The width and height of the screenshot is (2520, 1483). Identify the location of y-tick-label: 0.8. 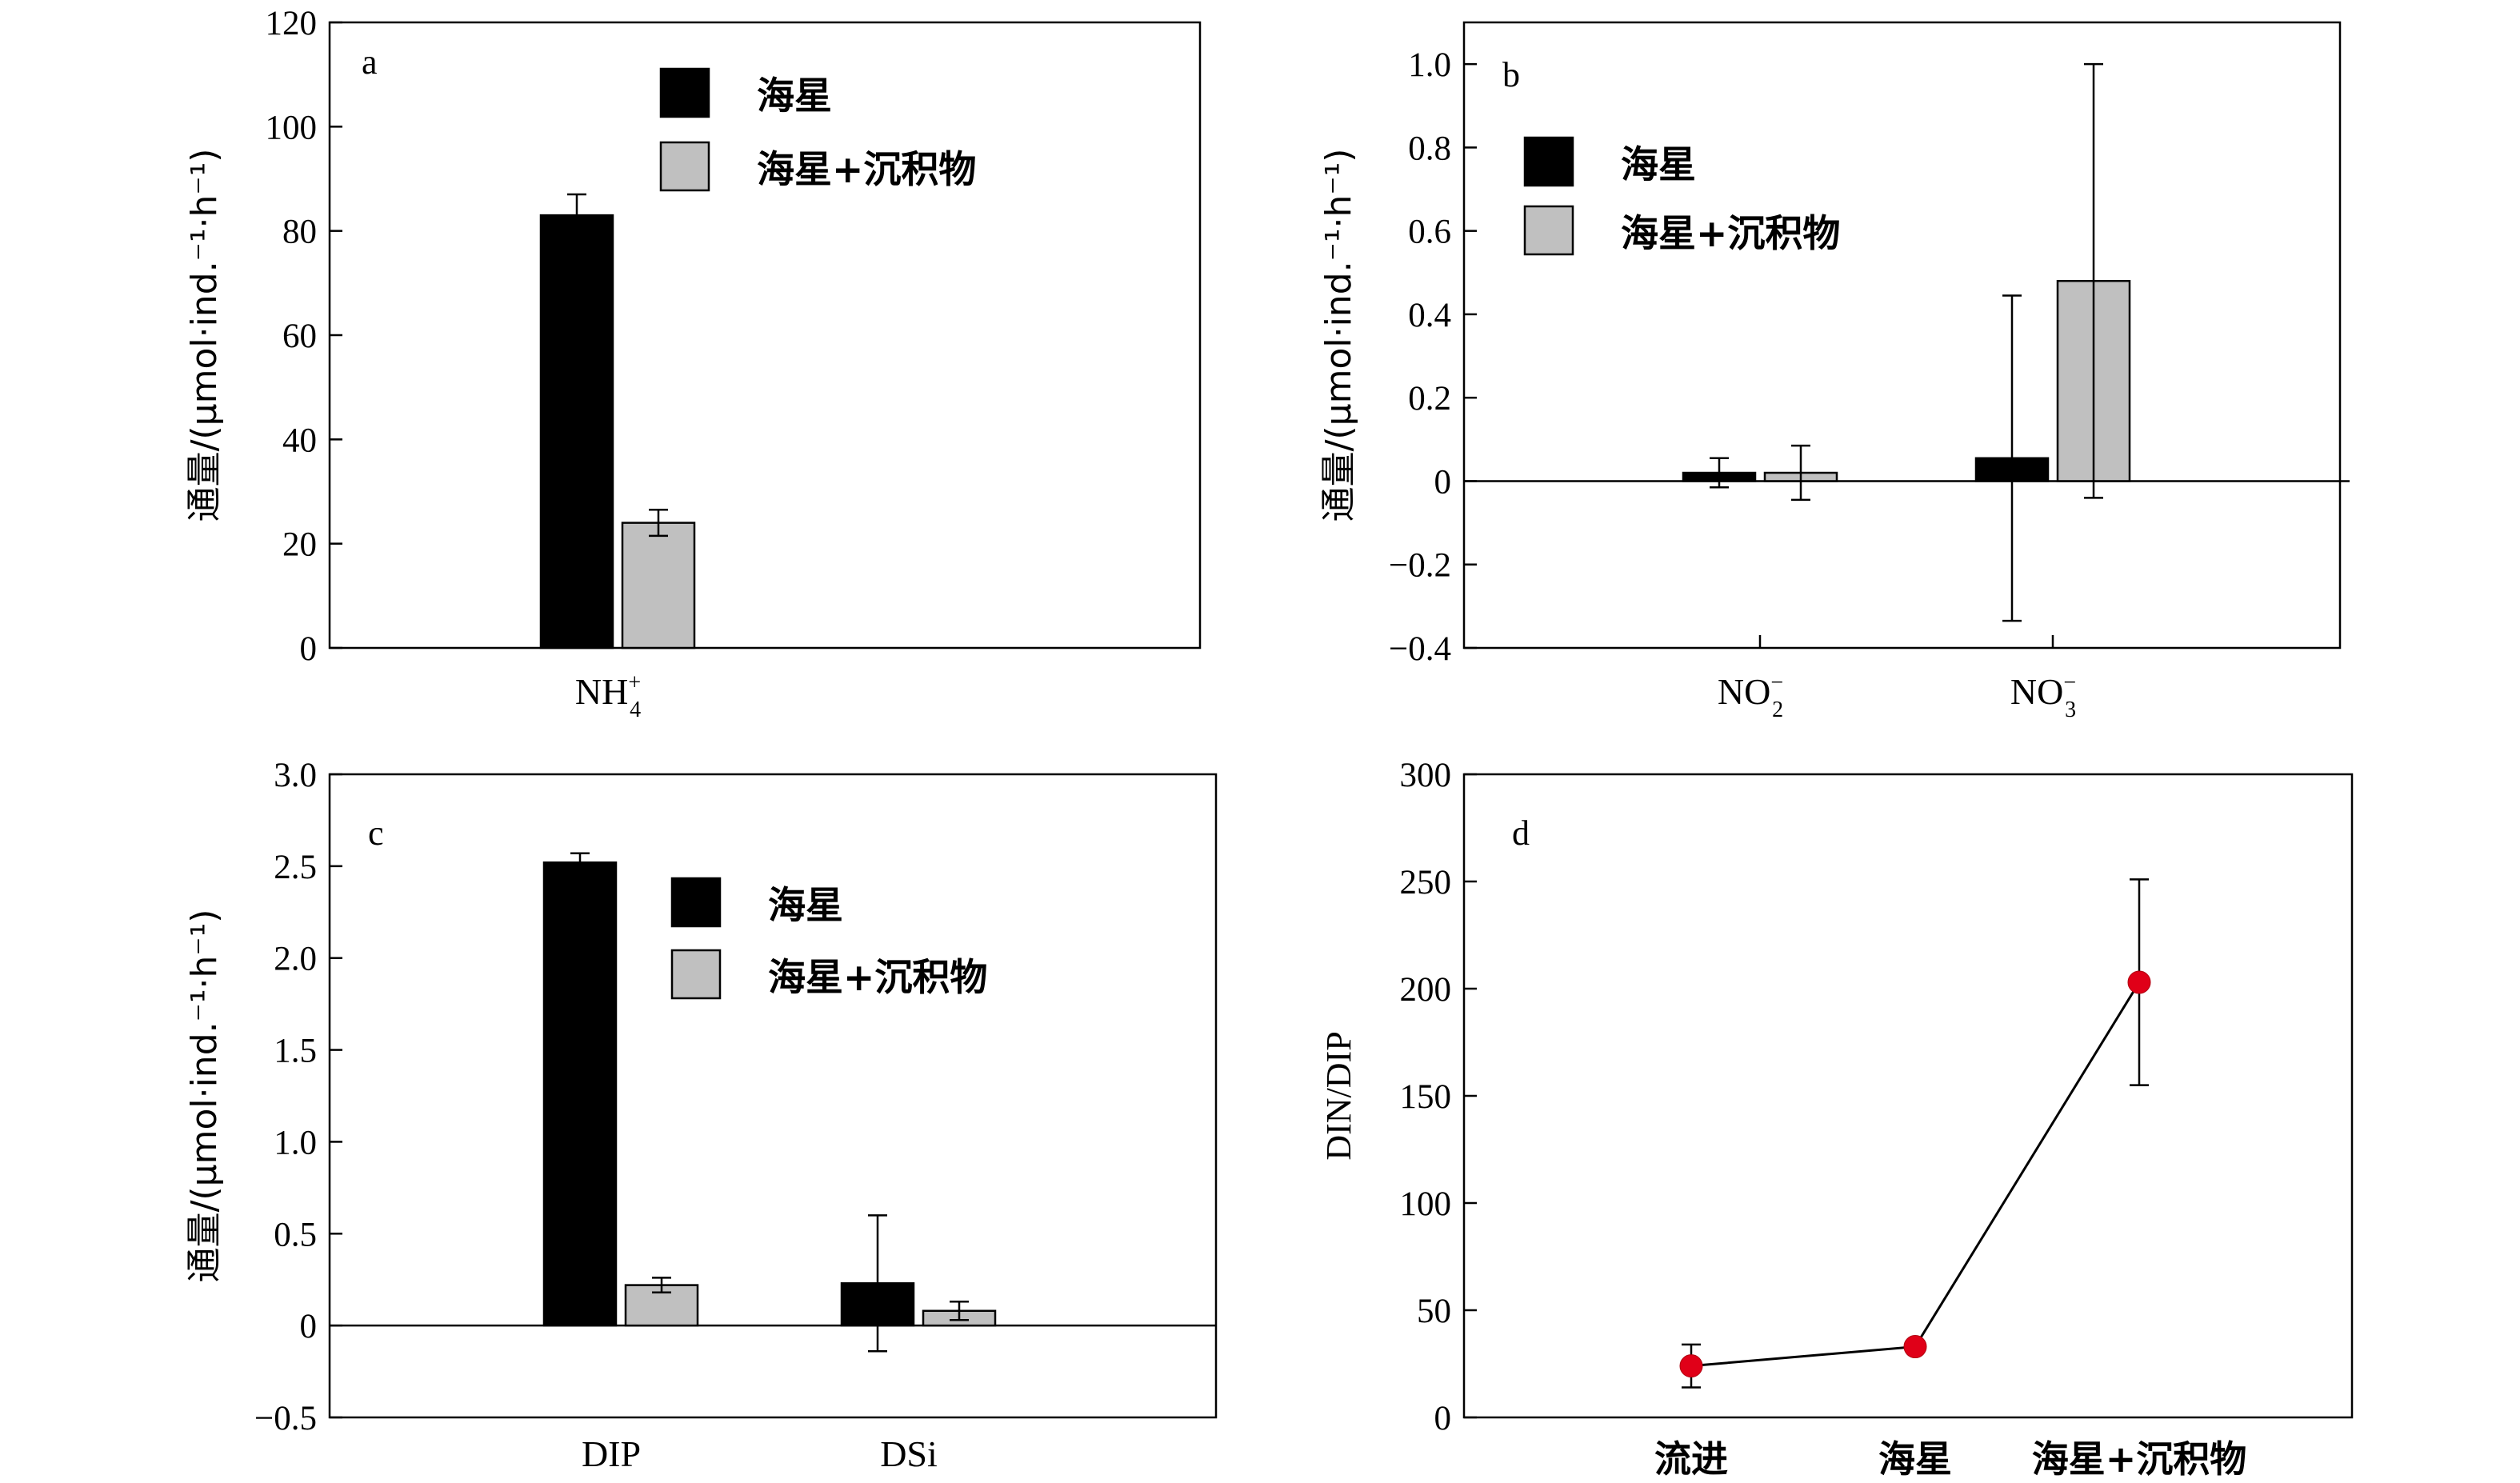
(1429, 148).